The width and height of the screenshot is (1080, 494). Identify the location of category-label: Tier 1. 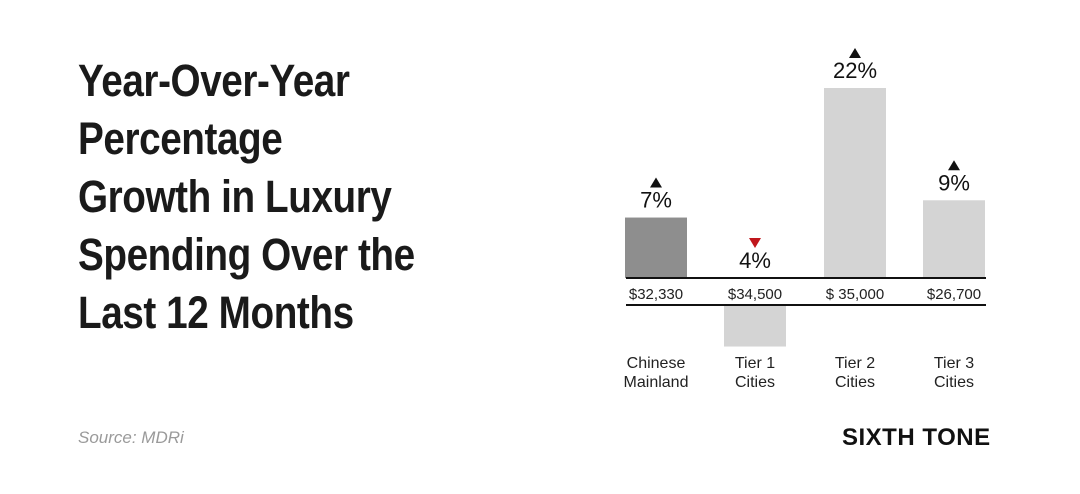
(755, 363).